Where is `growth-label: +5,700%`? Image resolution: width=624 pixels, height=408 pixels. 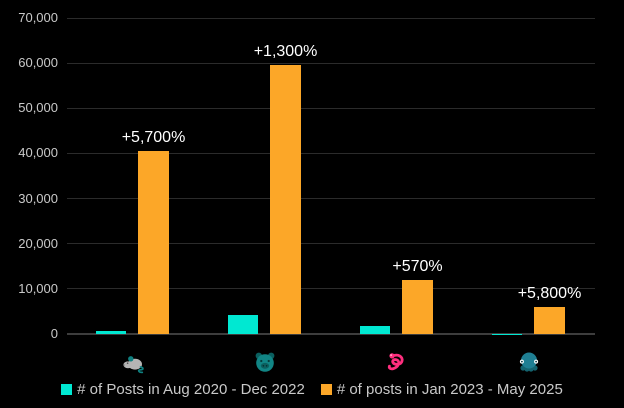
growth-label: +5,700% is located at coordinates (153, 137).